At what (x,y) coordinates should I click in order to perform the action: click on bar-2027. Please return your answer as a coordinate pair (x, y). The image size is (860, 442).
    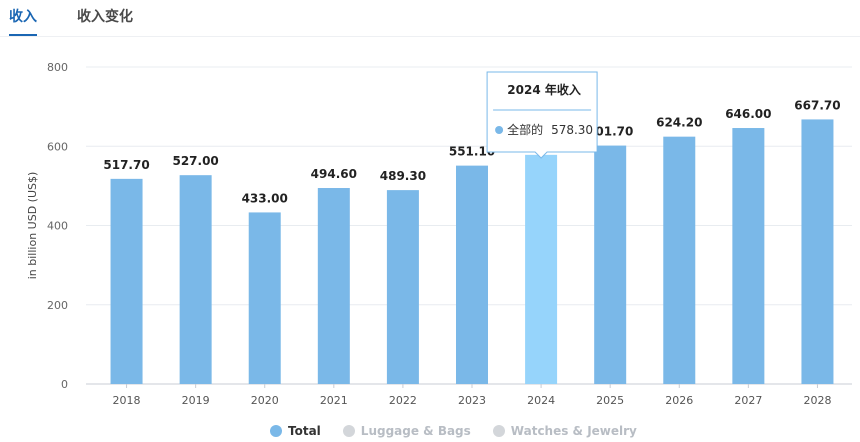
    Looking at the image, I should click on (748, 256).